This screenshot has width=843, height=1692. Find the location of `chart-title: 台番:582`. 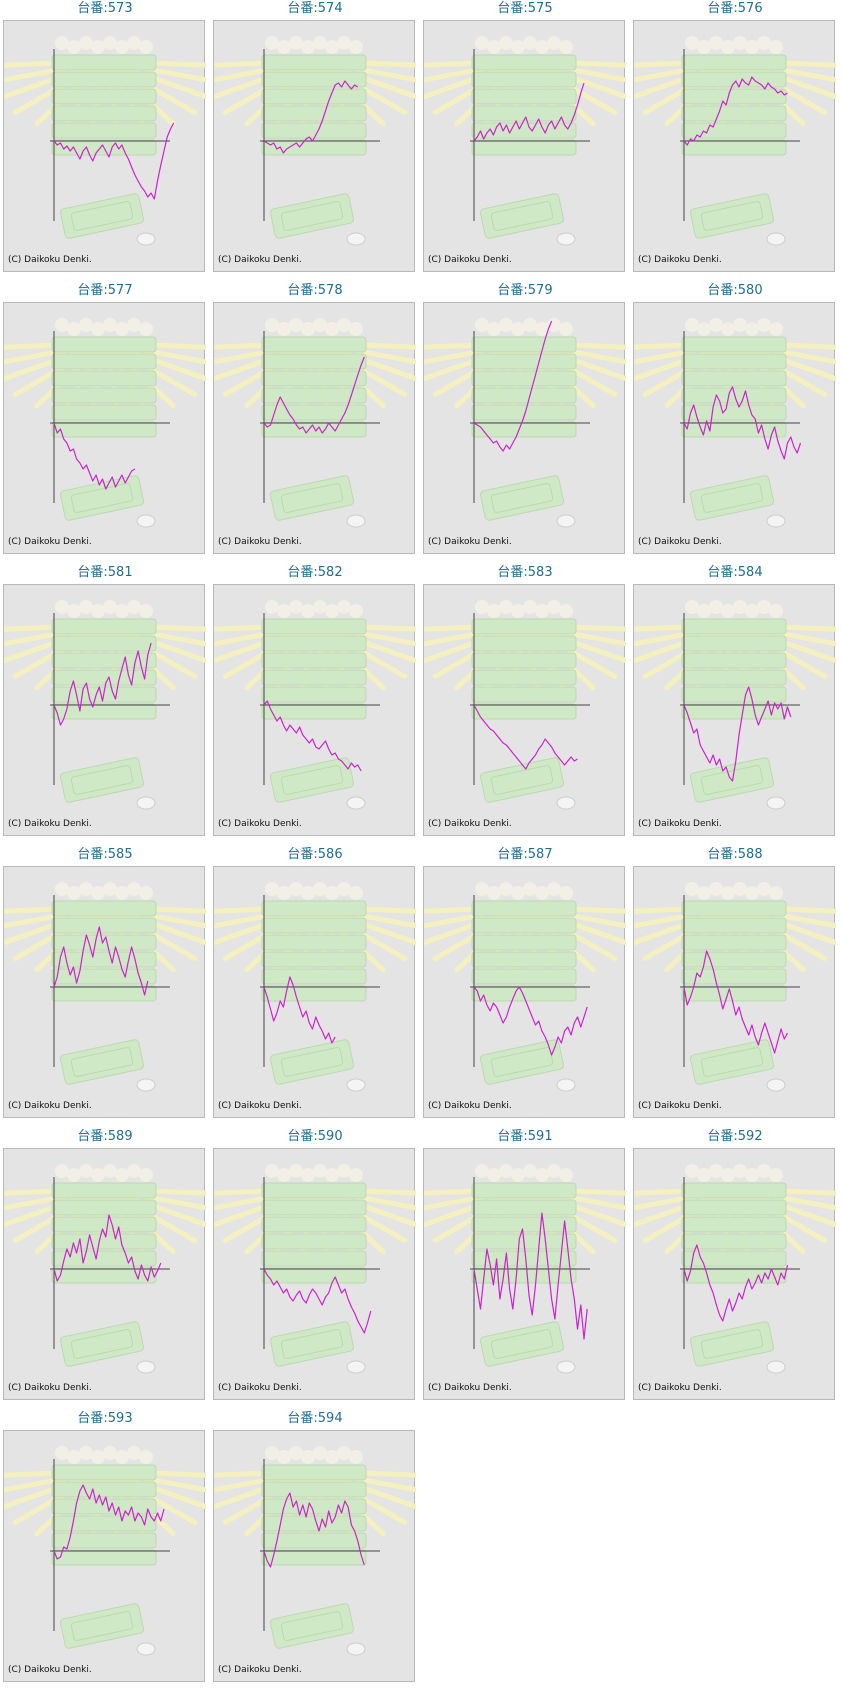

chart-title: 台番:582 is located at coordinates (315, 572).